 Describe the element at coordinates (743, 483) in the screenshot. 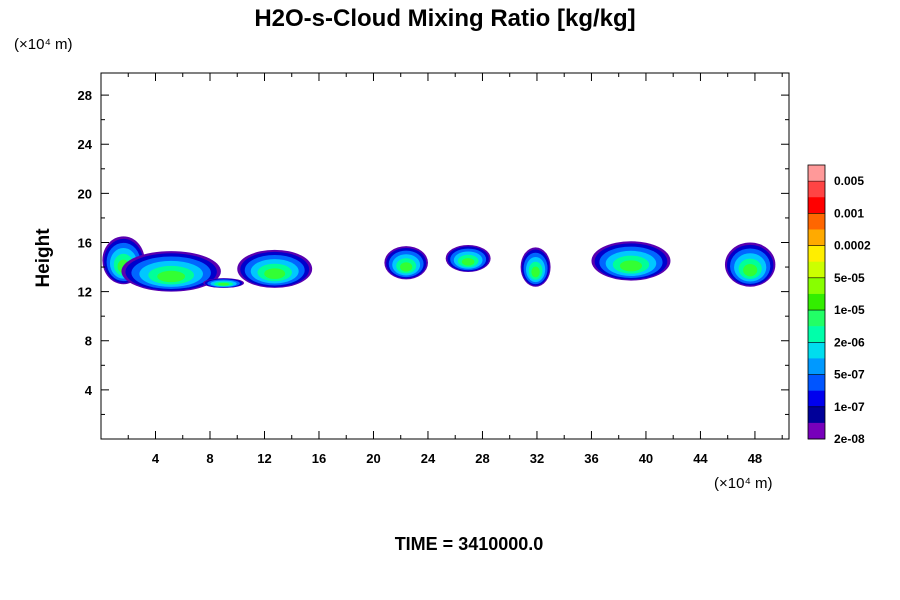

I see `x-unit-label: (×10⁴ m)` at that location.